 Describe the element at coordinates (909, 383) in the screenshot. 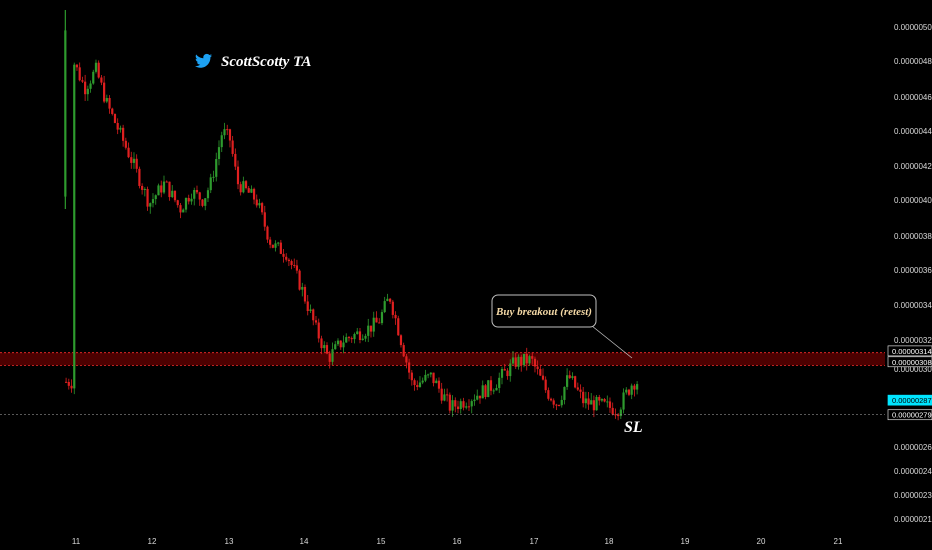

I see `price-tags-layer: 0.00000314 0.00000308 0.00000287 0.00000279` at that location.